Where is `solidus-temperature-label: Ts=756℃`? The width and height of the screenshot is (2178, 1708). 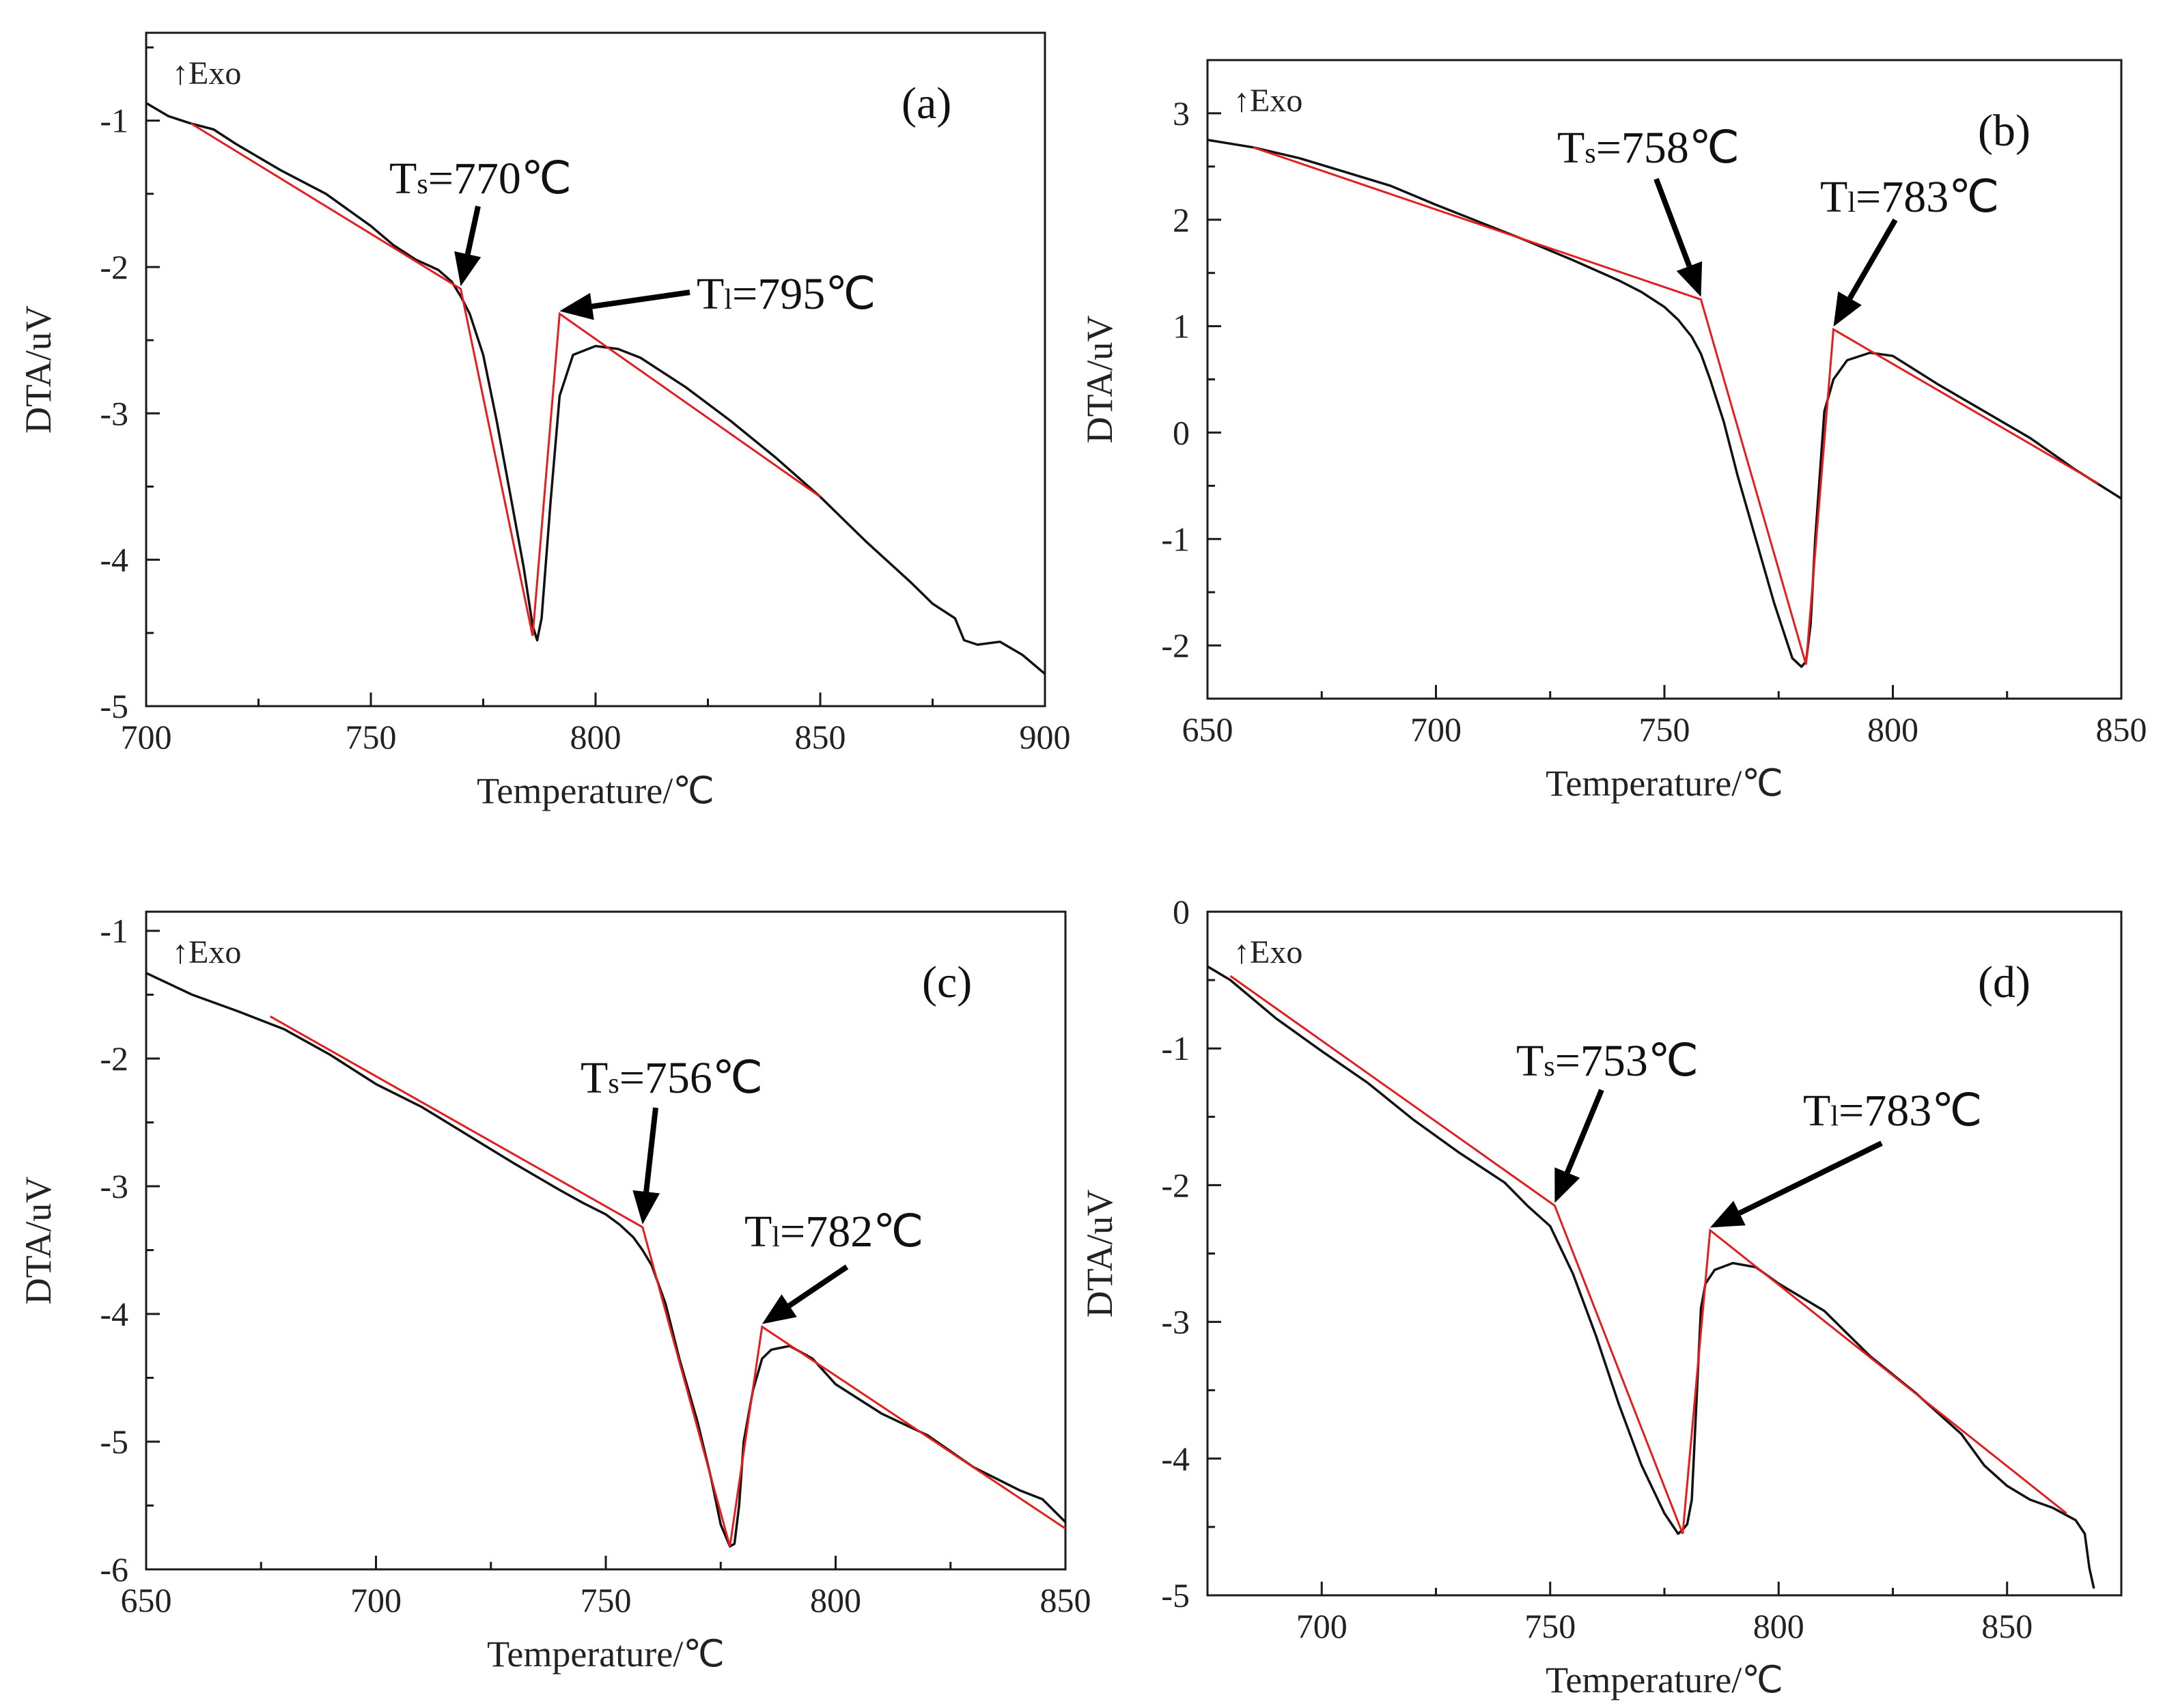
solidus-temperature-label: Ts=756℃ is located at coordinates (672, 1078).